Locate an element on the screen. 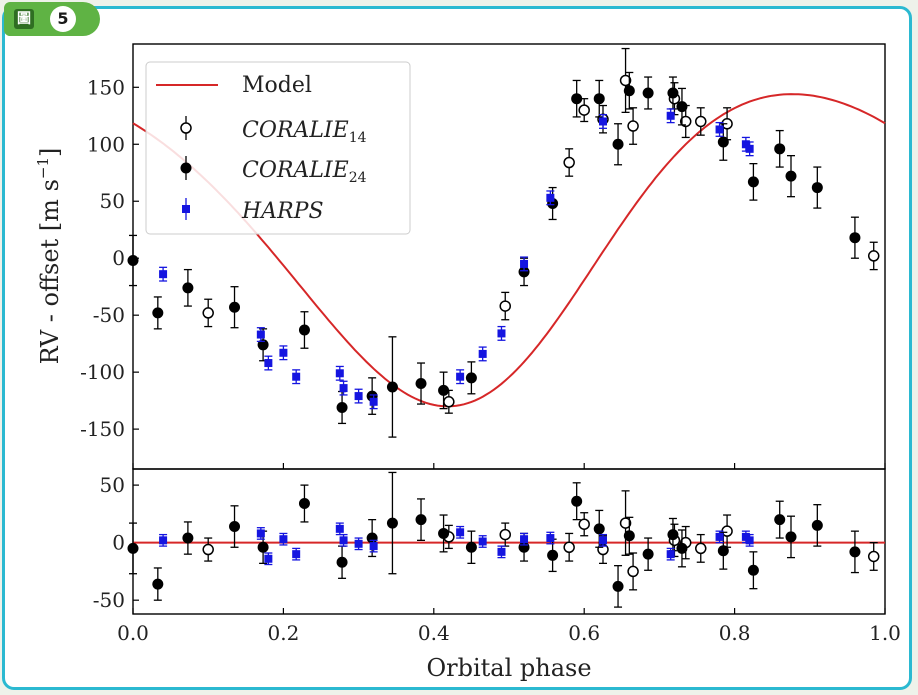 The height and width of the screenshot is (695, 918). y-axis-label-sup: −1 is located at coordinates (43, 168).